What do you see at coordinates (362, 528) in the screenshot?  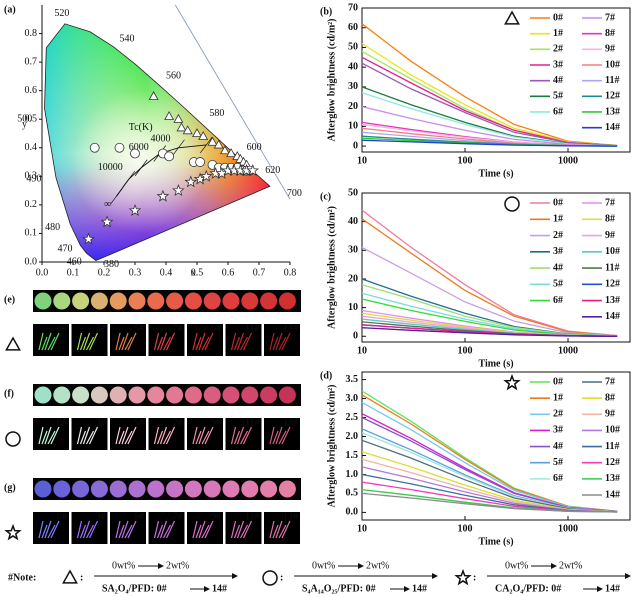 I see `x-tick-label: 10` at bounding box center [362, 528].